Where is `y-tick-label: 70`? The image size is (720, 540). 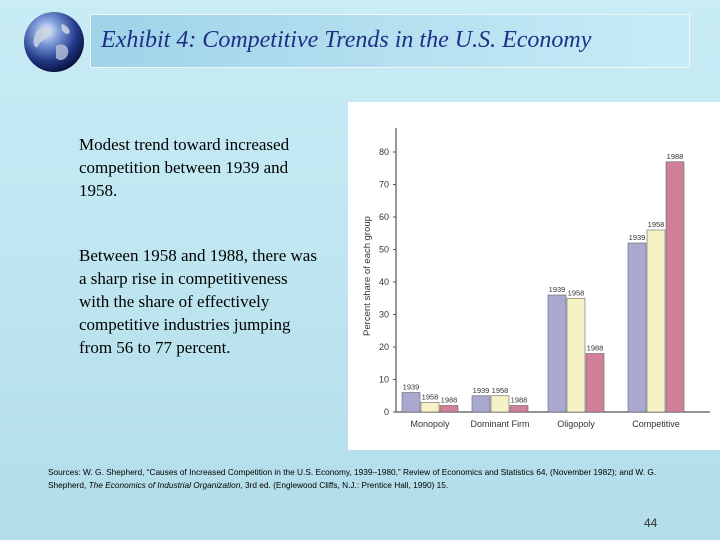
y-tick-label: 70 is located at coordinates (384, 185).